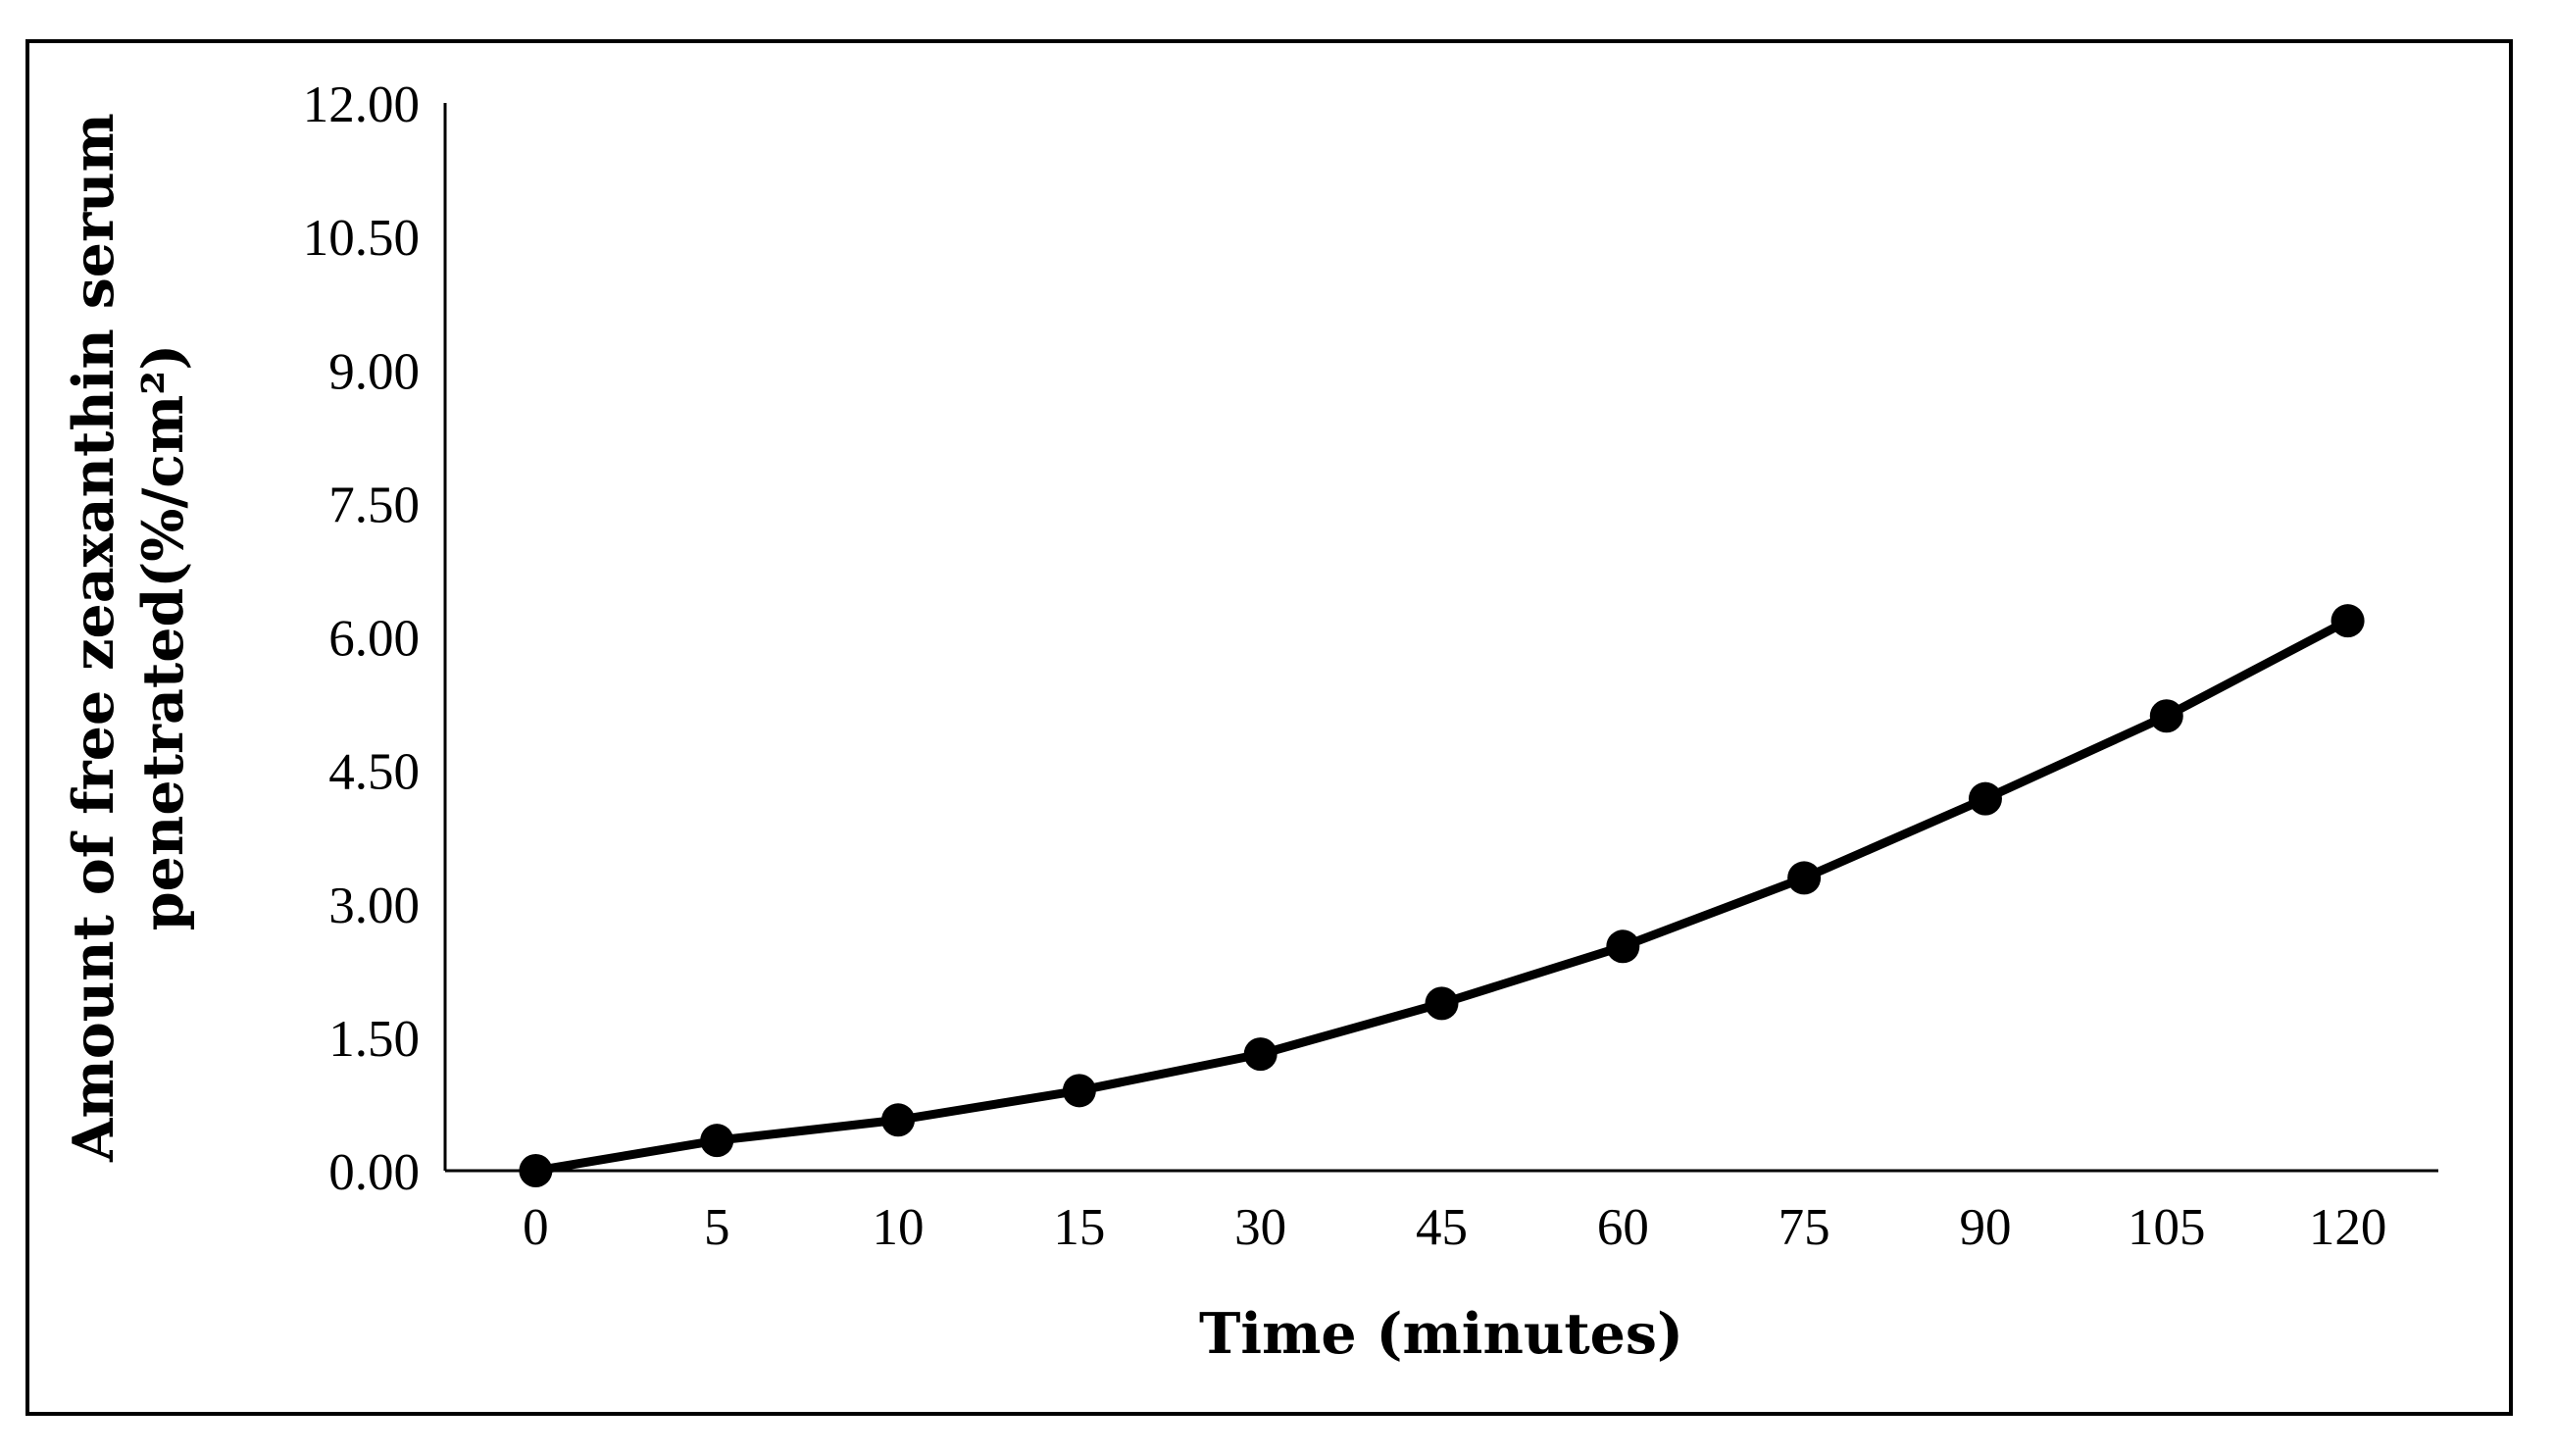 This screenshot has width=2555, height=1456. What do you see at coordinates (2167, 1227) in the screenshot?
I see `x-tick-label: 105` at bounding box center [2167, 1227].